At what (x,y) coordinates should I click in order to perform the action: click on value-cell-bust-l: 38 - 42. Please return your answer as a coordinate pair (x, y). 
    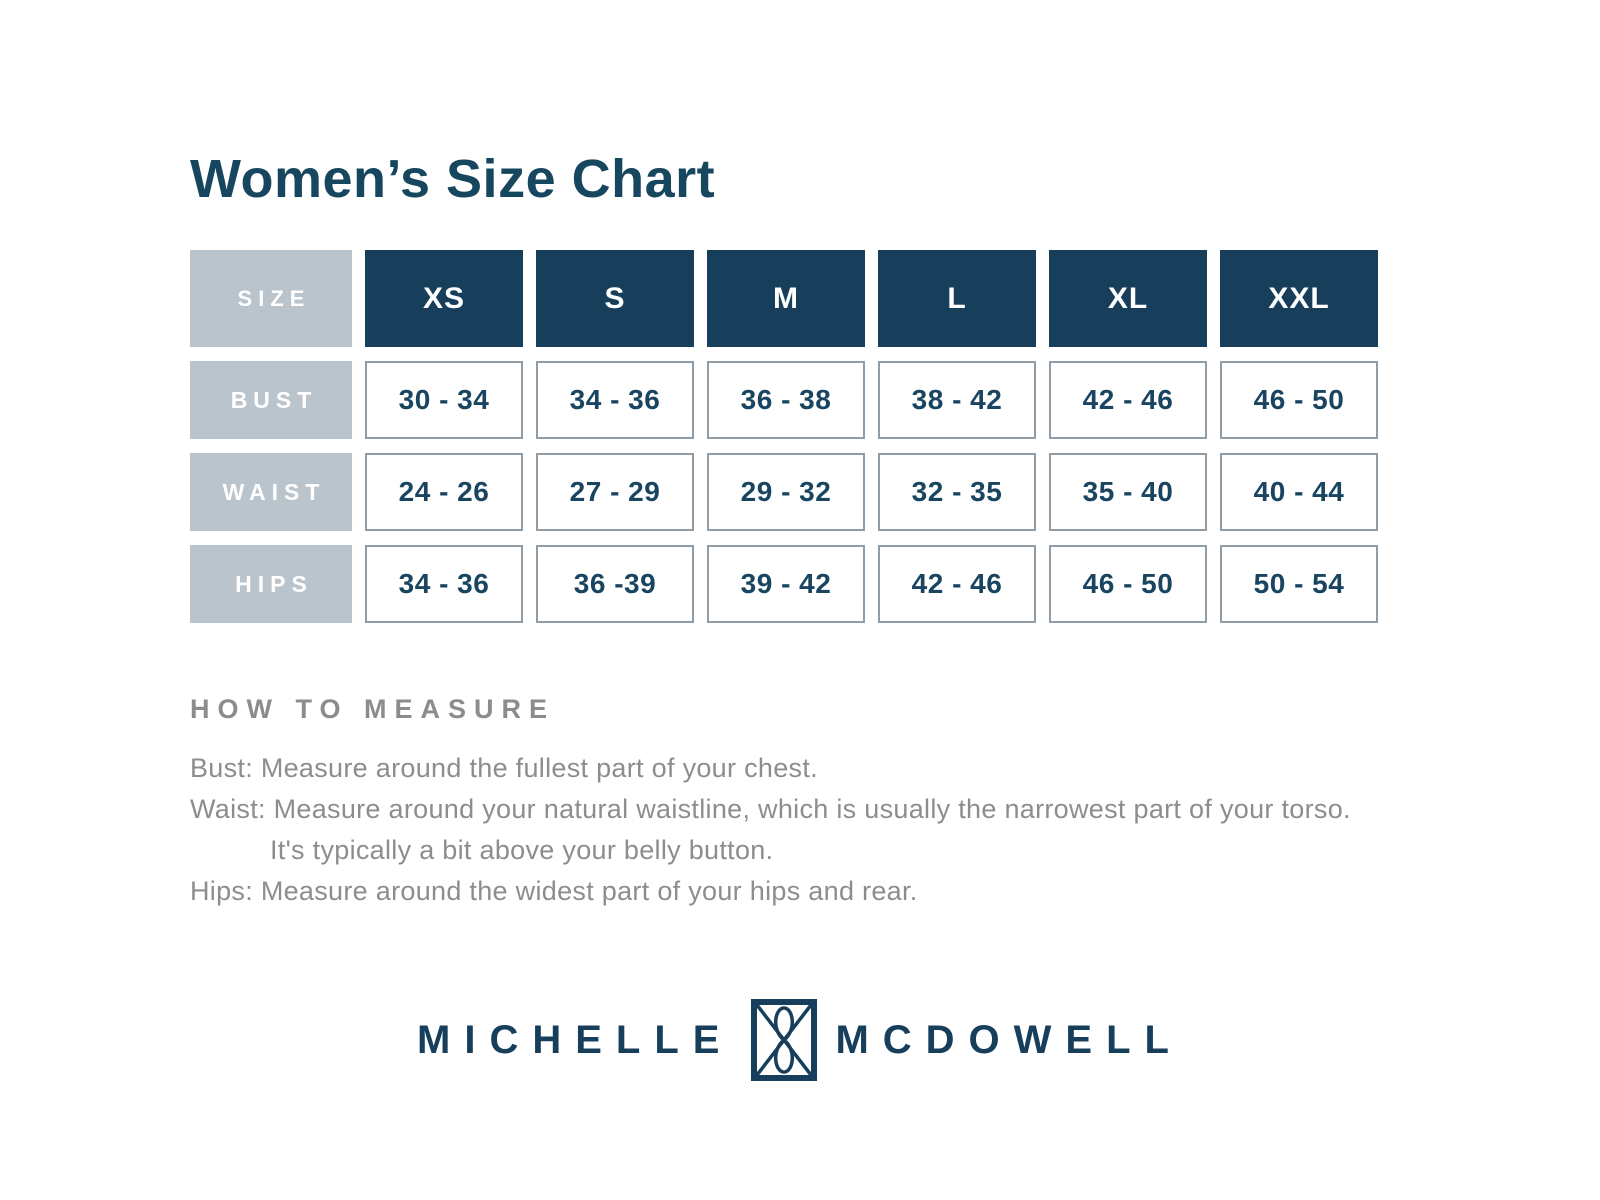
    Looking at the image, I should click on (957, 400).